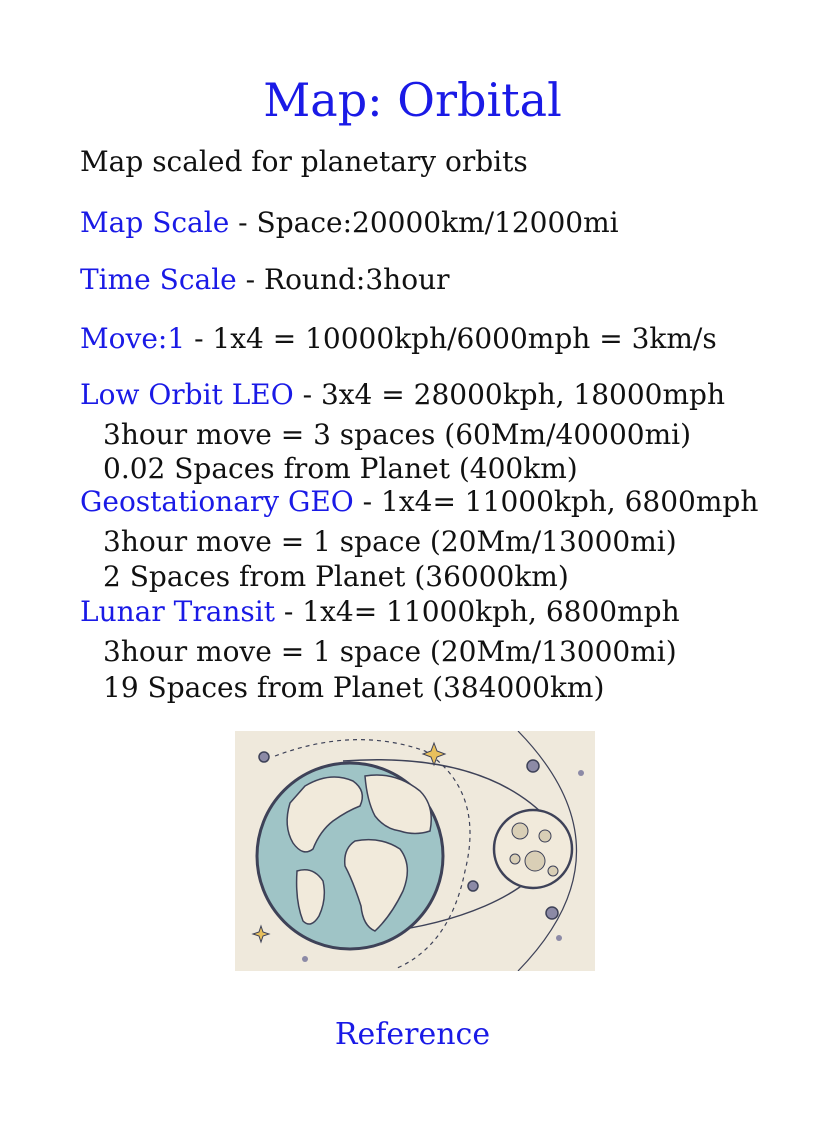 This screenshot has height=1125, width=825. I want to click on earth-moon-orbit-illustration, so click(415, 851).